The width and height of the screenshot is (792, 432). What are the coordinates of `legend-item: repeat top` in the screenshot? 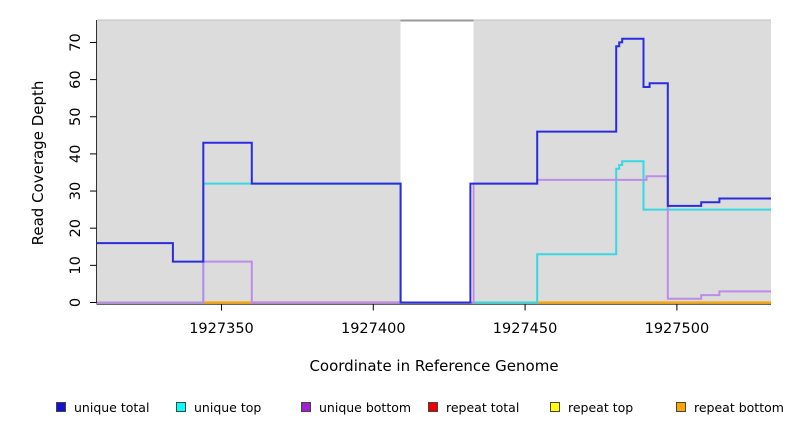 It's located at (591, 407).